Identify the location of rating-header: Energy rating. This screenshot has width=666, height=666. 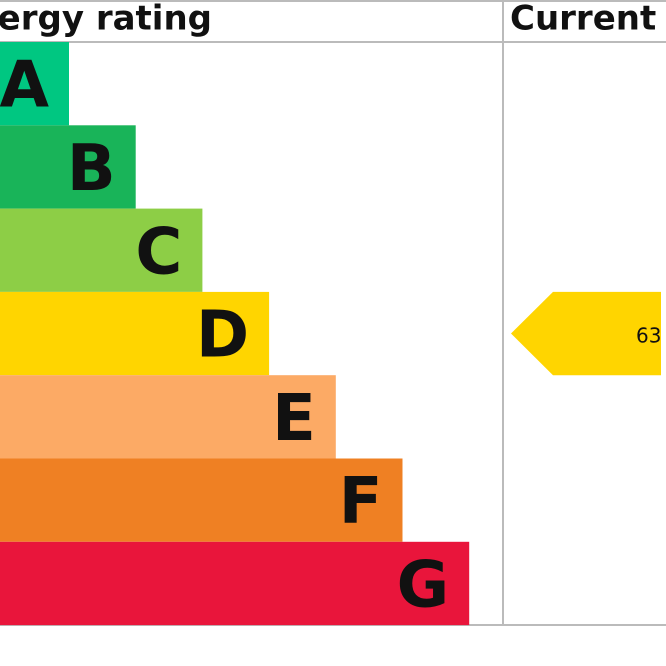
(106, 19).